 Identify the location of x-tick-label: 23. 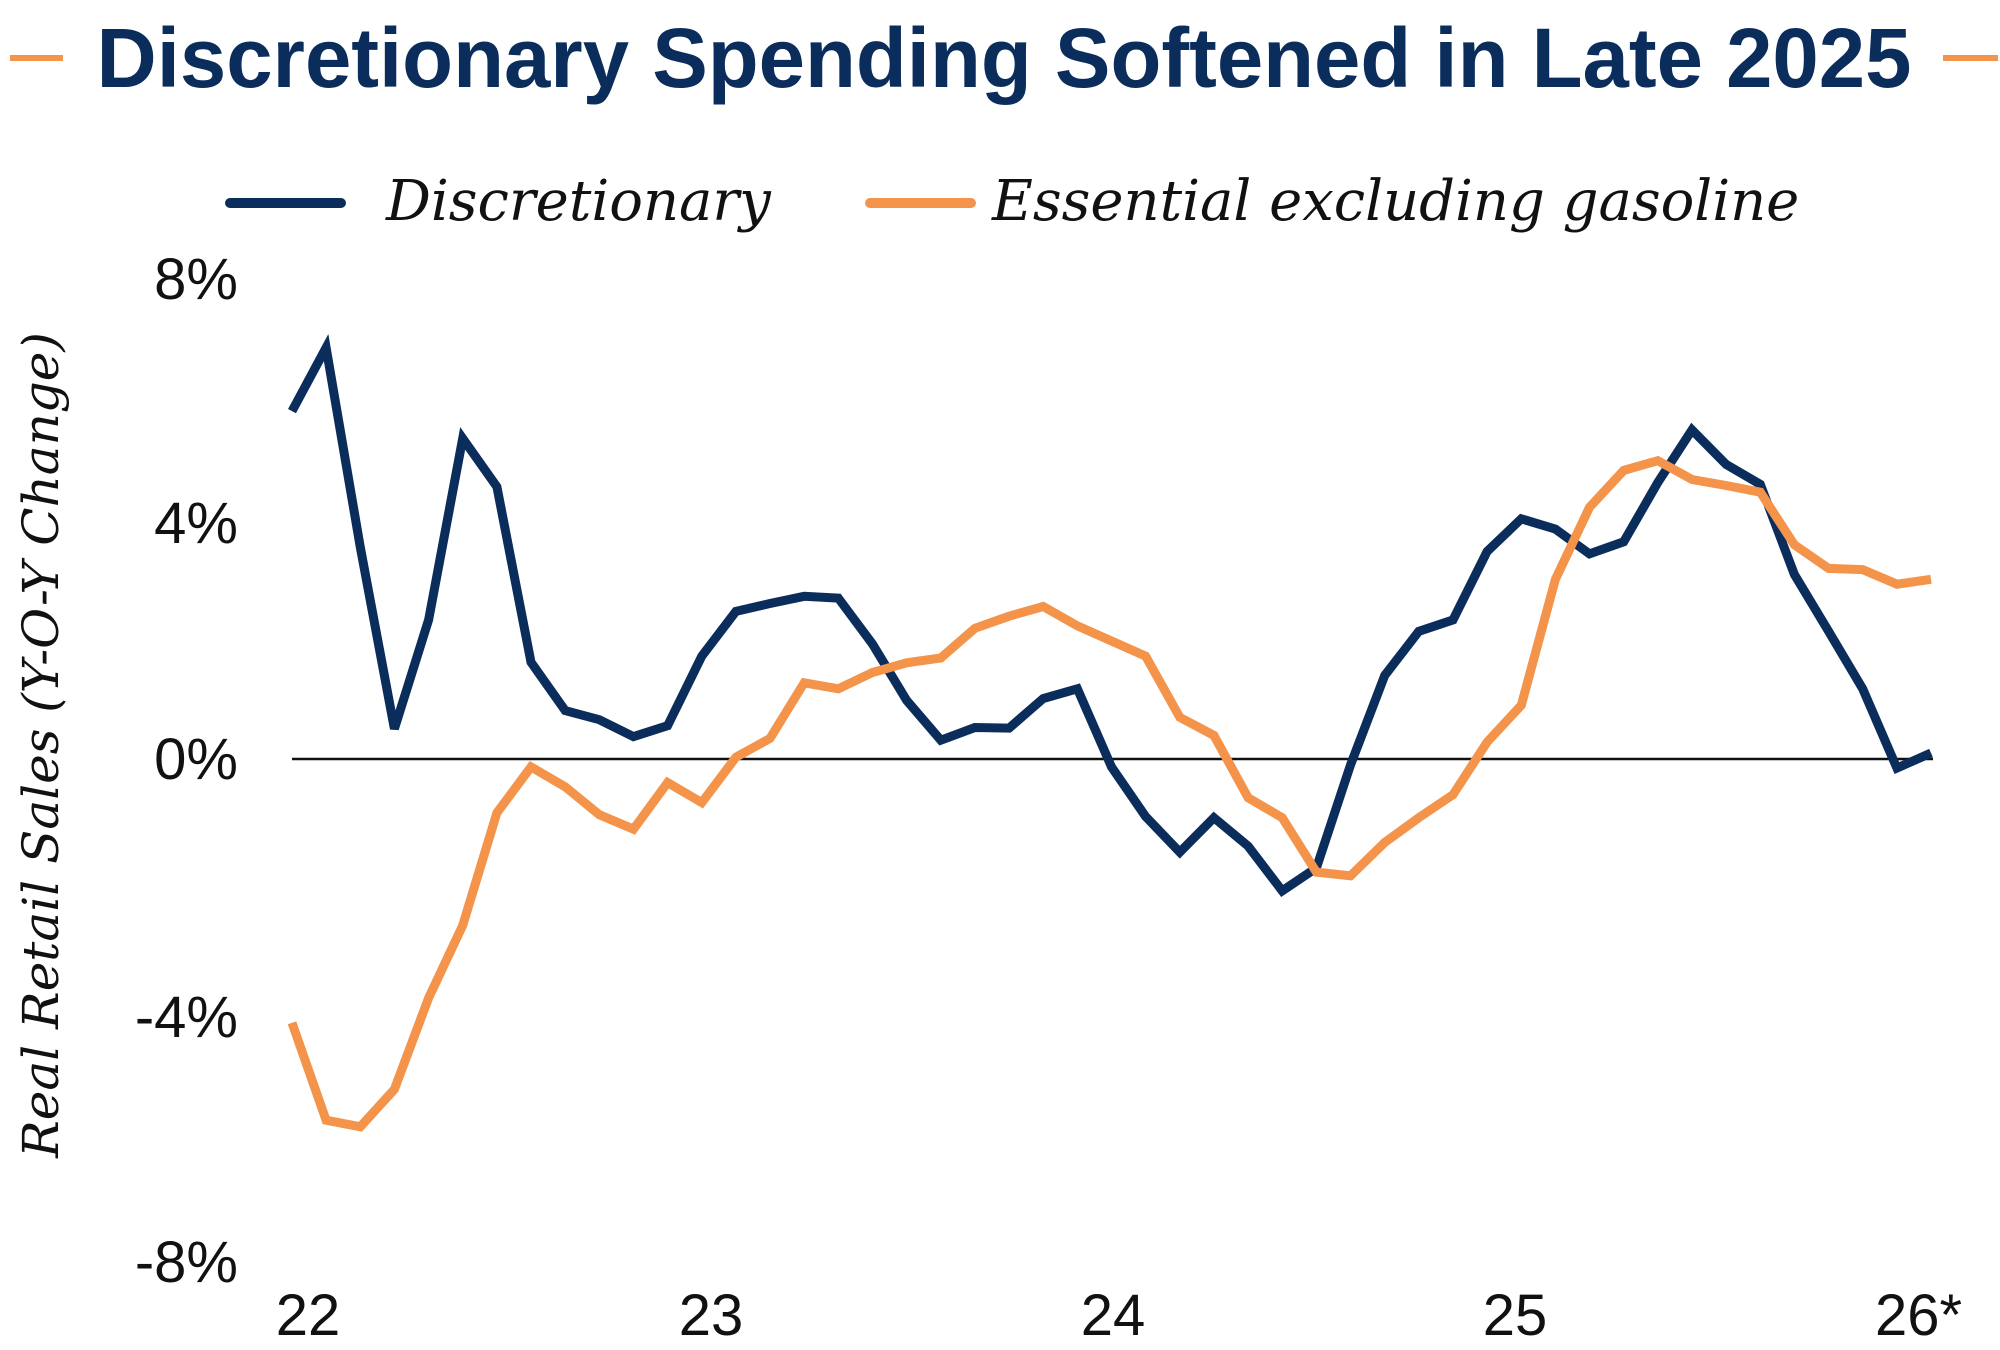
(711, 1315).